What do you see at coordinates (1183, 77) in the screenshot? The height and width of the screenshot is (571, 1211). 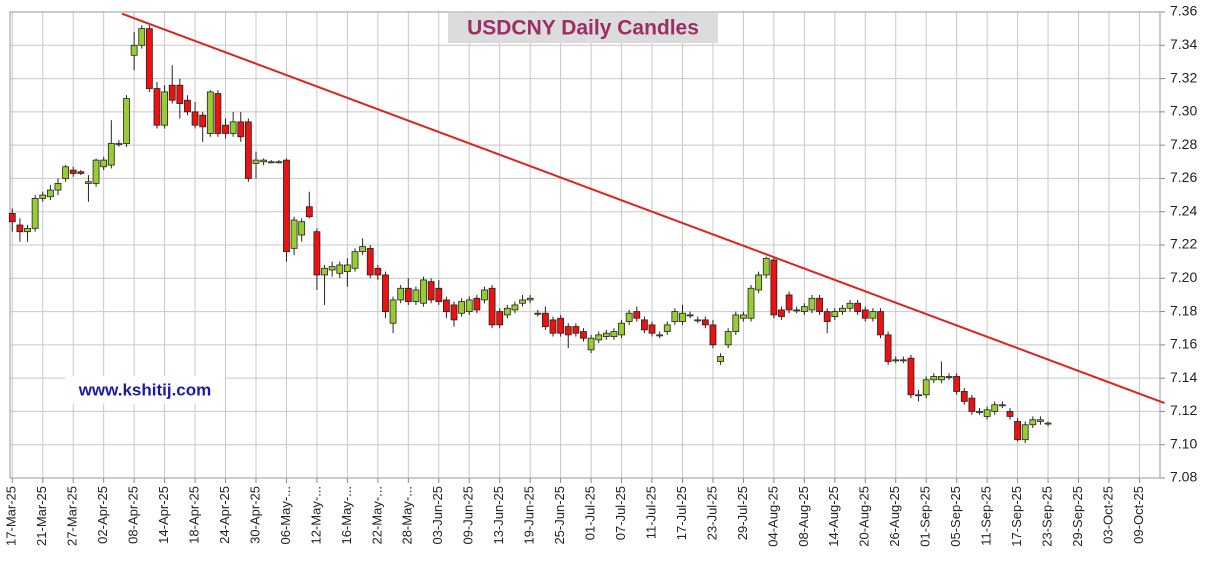 I see `y-tick-label: 7.32` at bounding box center [1183, 77].